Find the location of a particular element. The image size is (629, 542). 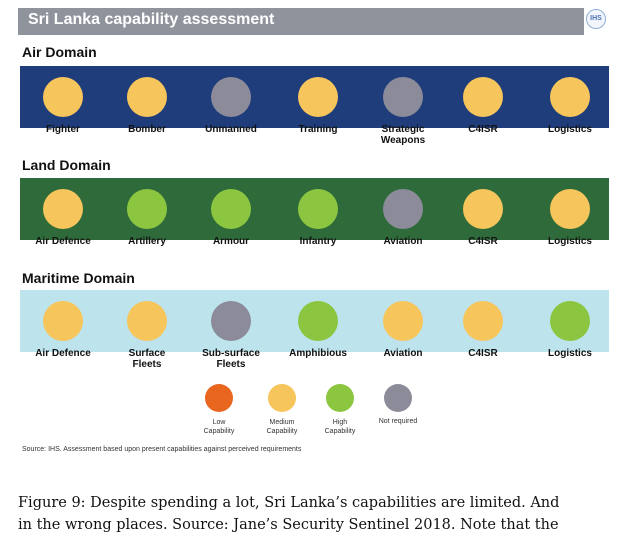

title-bar is located at coordinates (301, 21).